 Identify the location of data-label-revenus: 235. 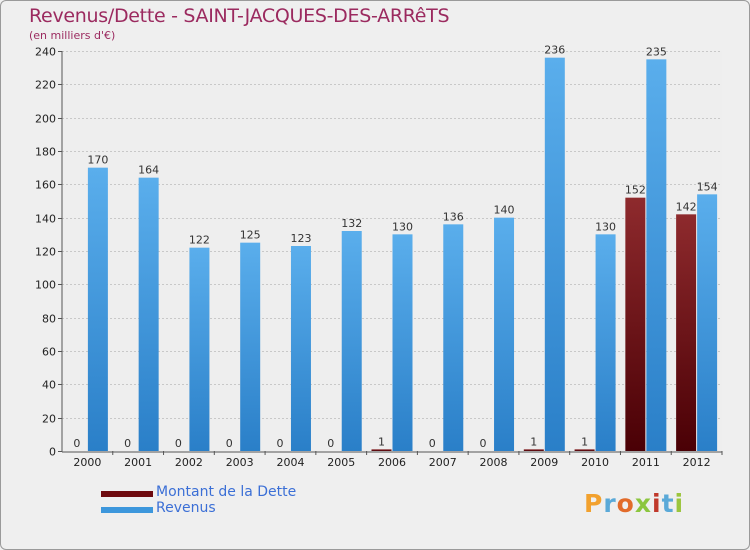
(656, 51).